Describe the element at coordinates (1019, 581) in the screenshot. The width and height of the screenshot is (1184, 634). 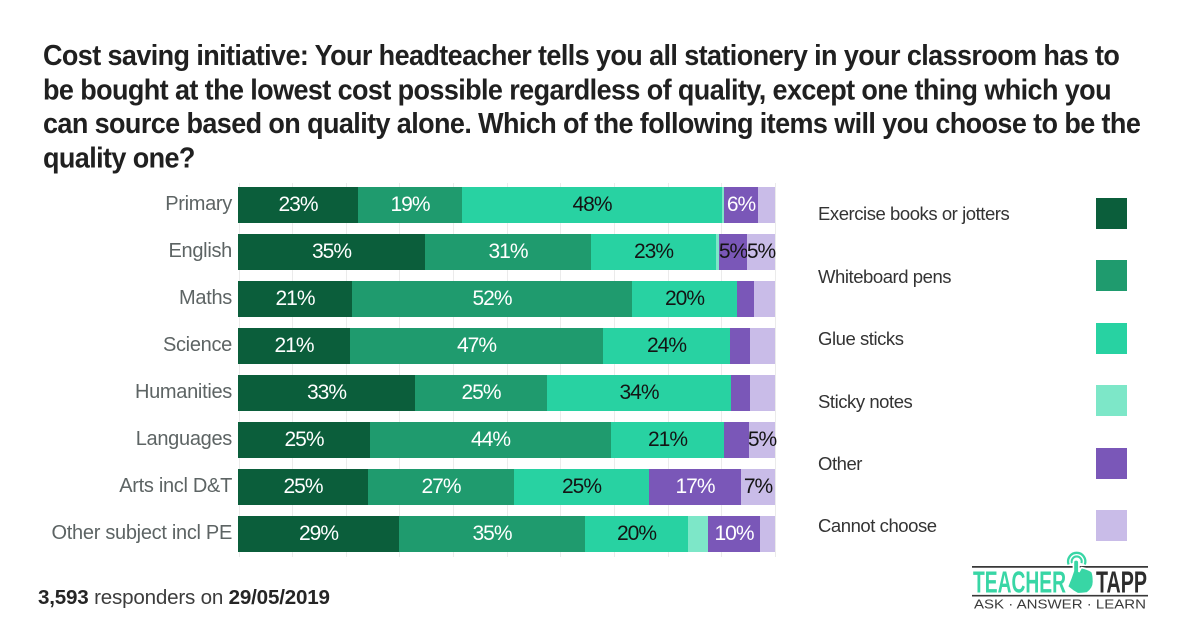
I see `svg-text: TEACHER` at that location.